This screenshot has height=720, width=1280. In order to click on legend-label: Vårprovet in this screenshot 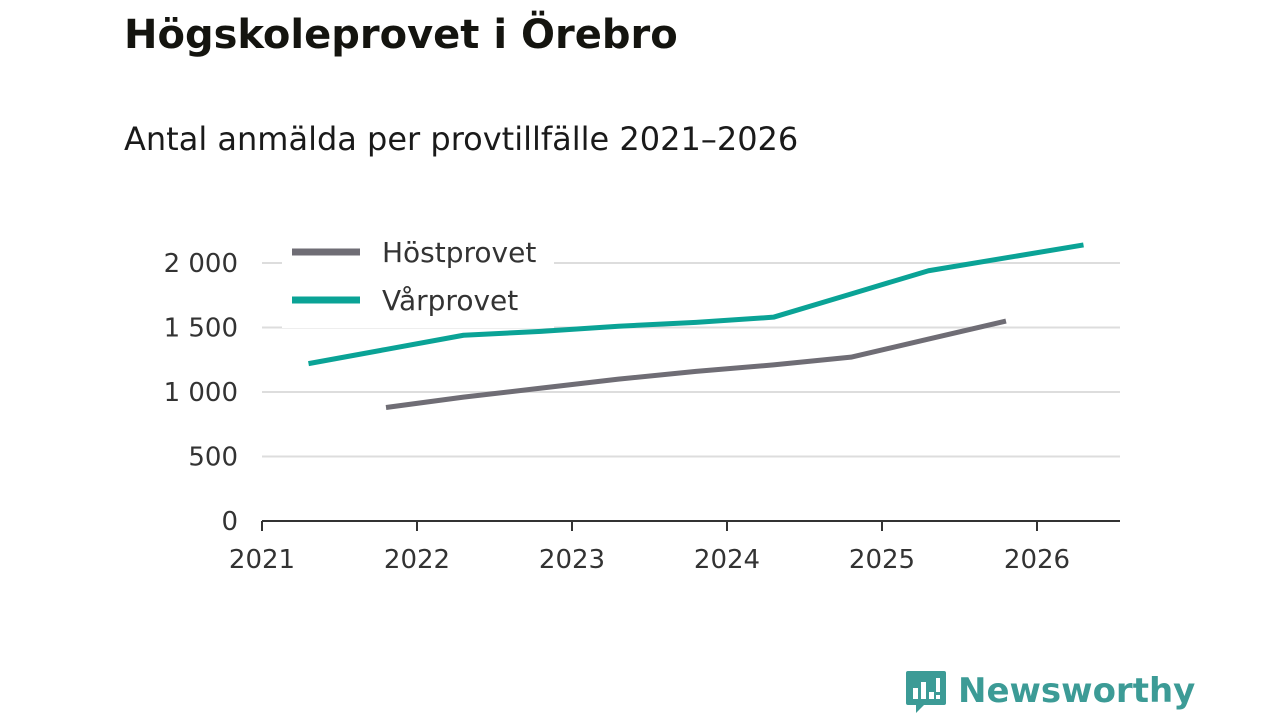, I will do `click(450, 300)`.